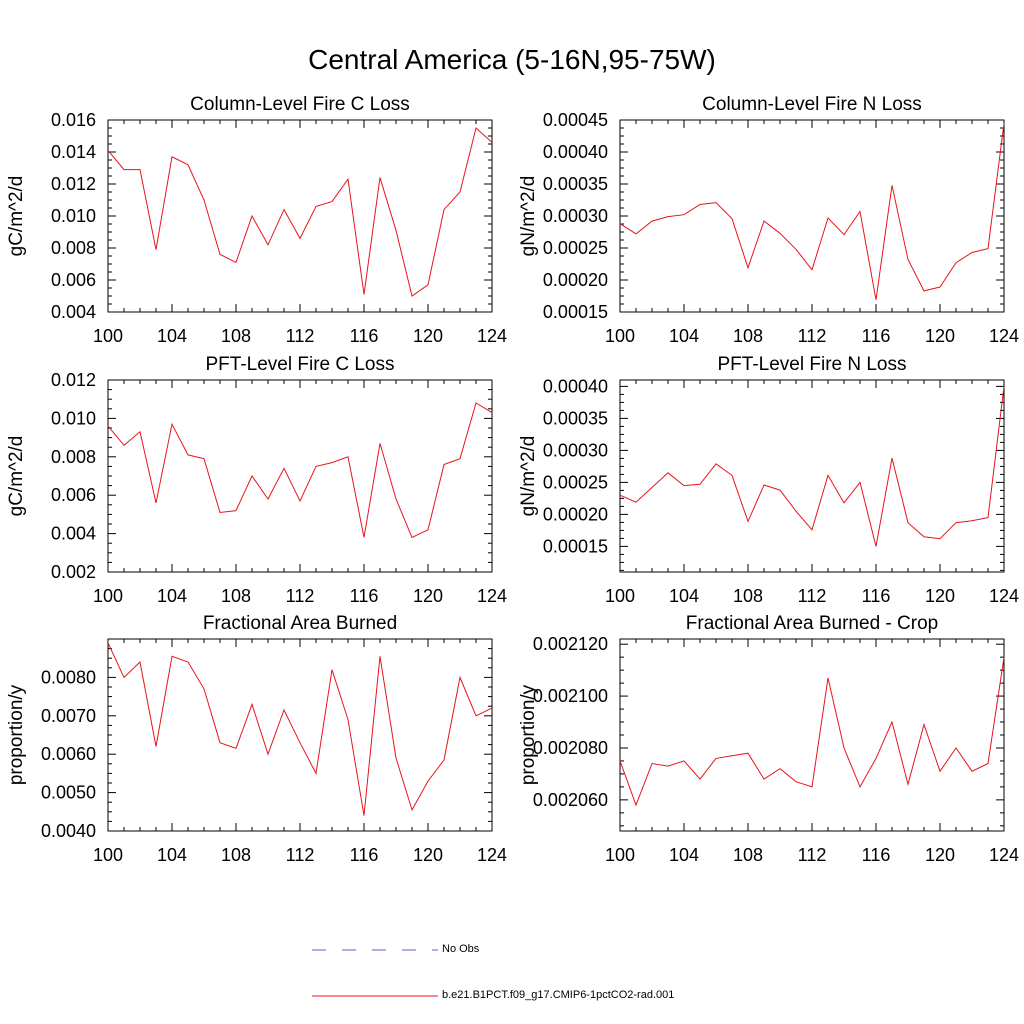 The height and width of the screenshot is (1024, 1024). I want to click on y-tick-label: 0.0060, so click(68, 754).